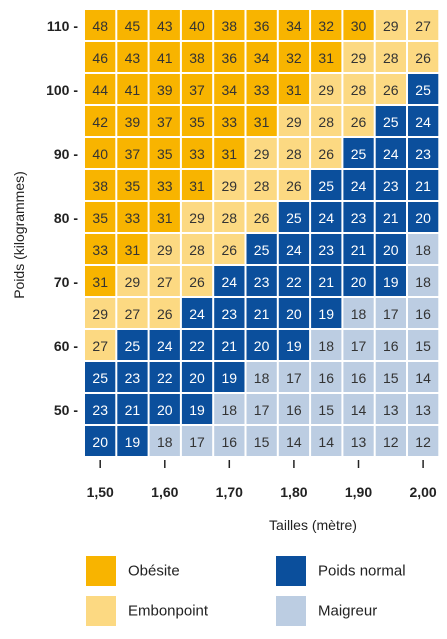 The height and width of the screenshot is (639, 447). Describe the element at coordinates (291, 611) in the screenshot. I see `legend-swatch` at that location.